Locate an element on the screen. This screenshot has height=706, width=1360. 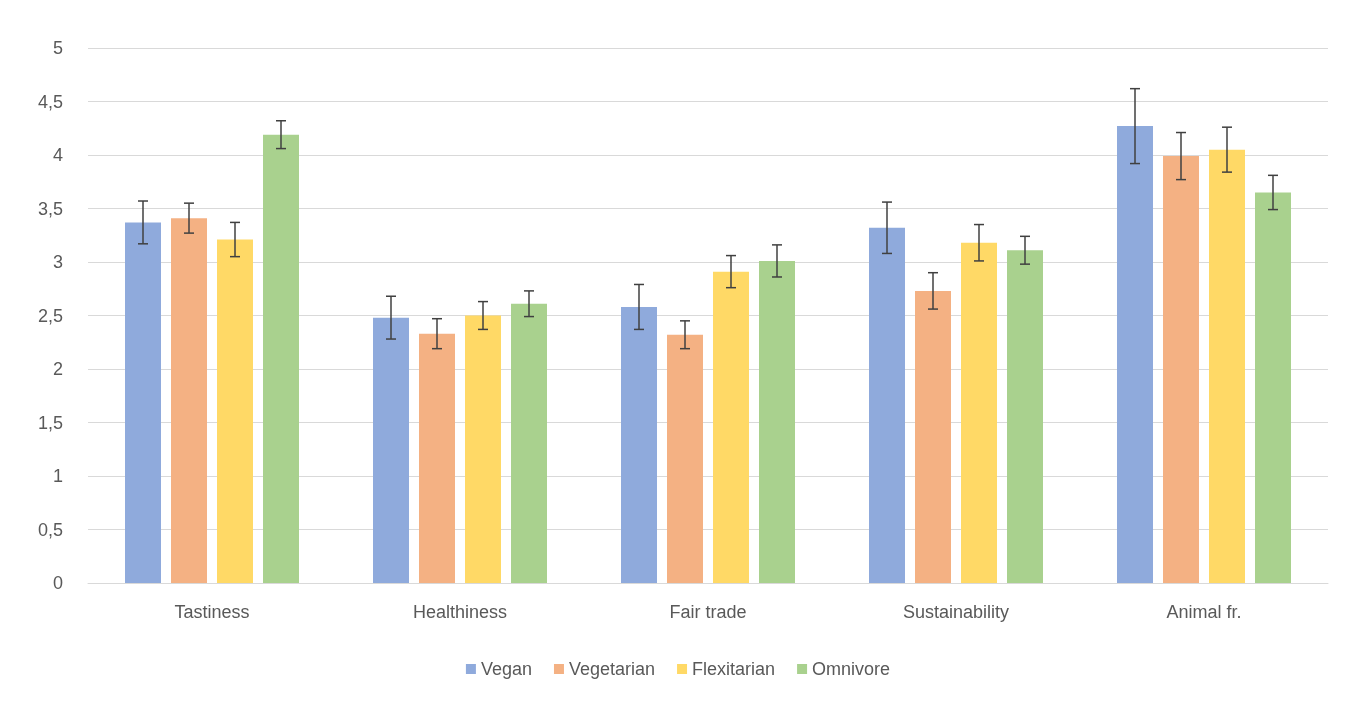
y-tick-label: 0 is located at coordinates (57, 583).